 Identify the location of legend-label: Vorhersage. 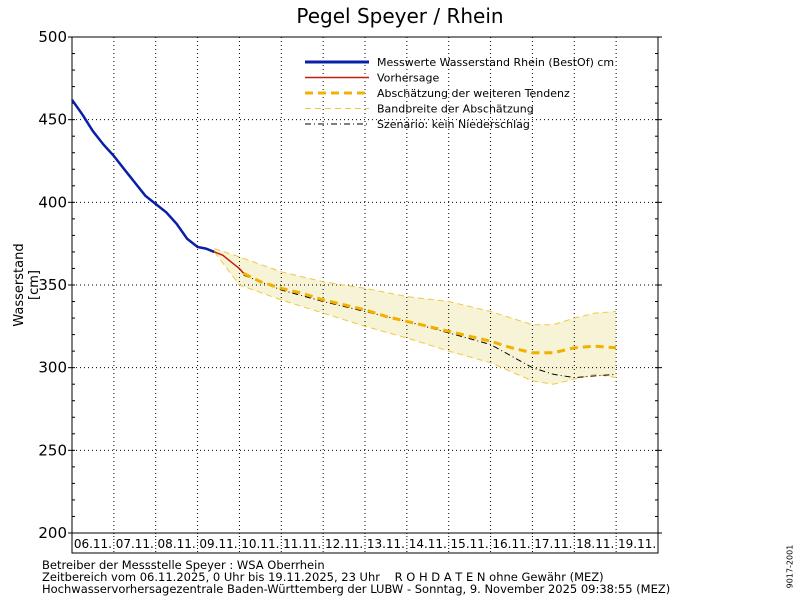
(408, 78).